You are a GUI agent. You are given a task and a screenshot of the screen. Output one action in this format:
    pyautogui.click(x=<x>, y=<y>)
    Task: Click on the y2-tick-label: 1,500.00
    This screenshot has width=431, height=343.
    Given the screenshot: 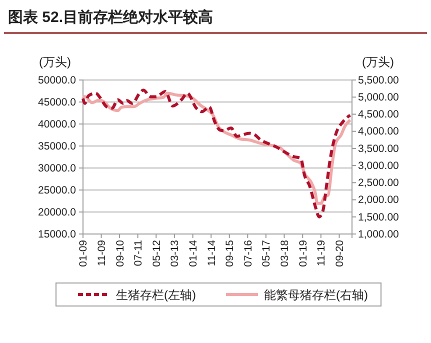 What is the action you would take?
    pyautogui.click(x=379, y=217)
    